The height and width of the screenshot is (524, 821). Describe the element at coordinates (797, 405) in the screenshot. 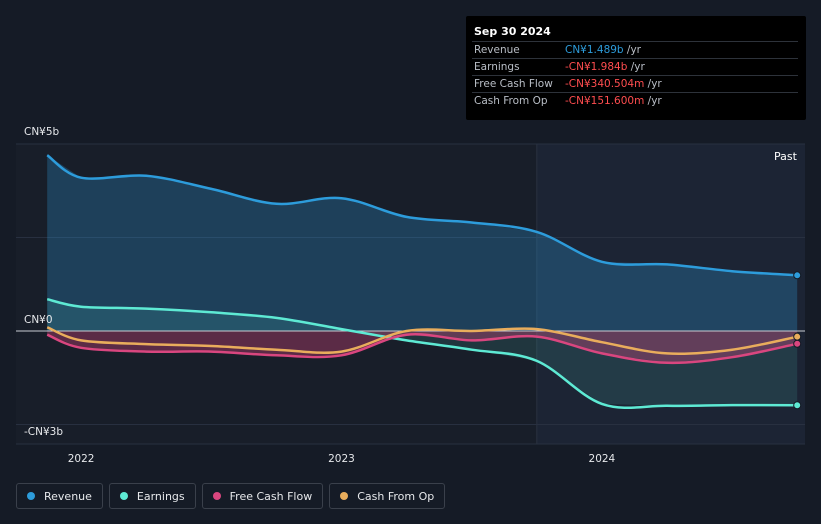

I see `earnings-end-point` at that location.